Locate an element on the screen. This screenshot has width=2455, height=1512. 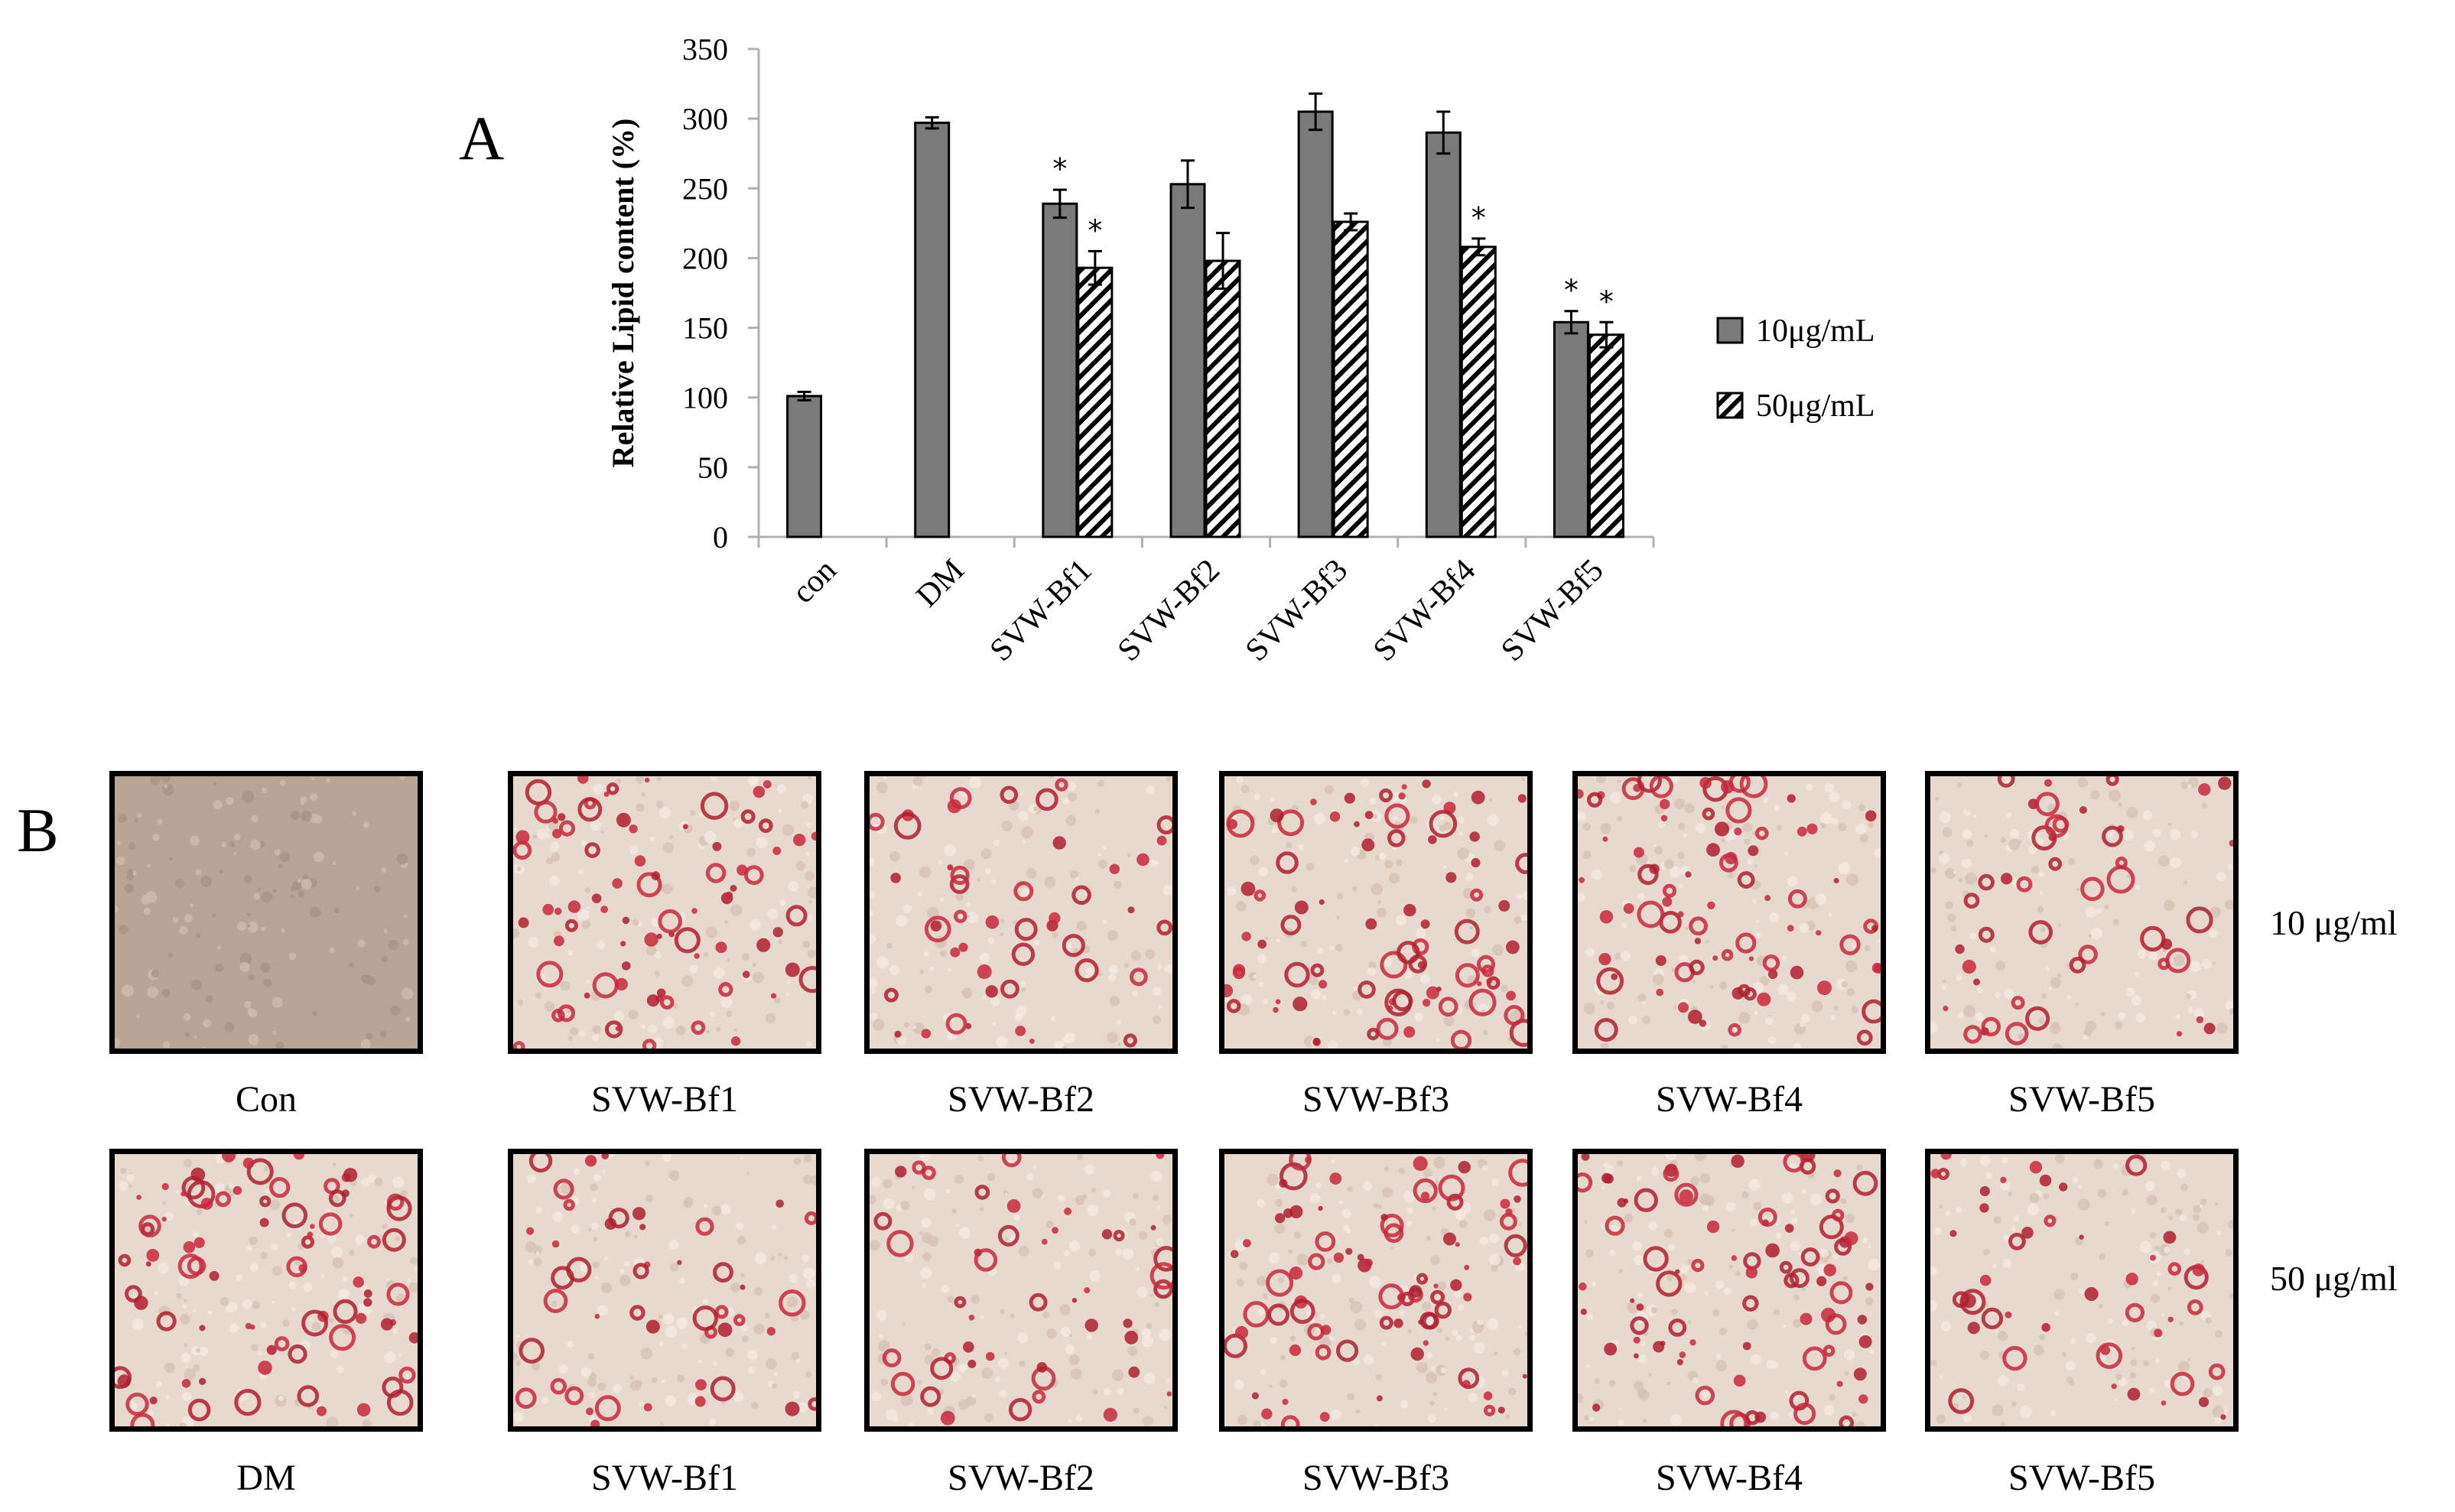
micrograph-row2-svw-bf3 is located at coordinates (1376, 1290).